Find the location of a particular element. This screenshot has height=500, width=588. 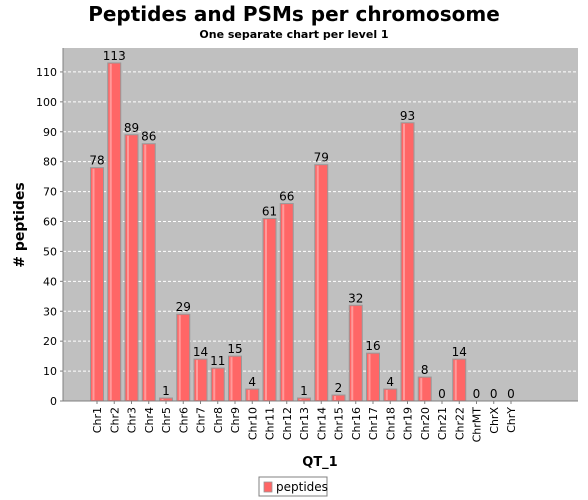

y-axis-label: # peptides is located at coordinates (20, 224).